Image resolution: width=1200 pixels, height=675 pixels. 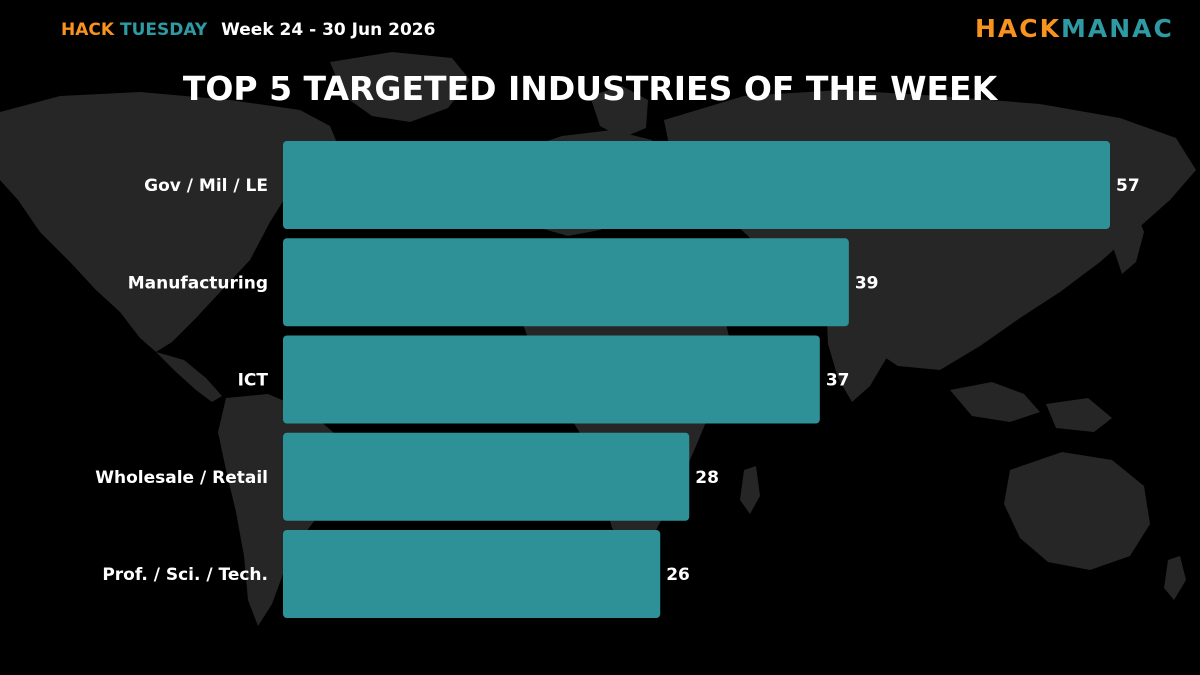 What do you see at coordinates (181, 478) in the screenshot?
I see `category-label: Wholesale / Retail` at bounding box center [181, 478].